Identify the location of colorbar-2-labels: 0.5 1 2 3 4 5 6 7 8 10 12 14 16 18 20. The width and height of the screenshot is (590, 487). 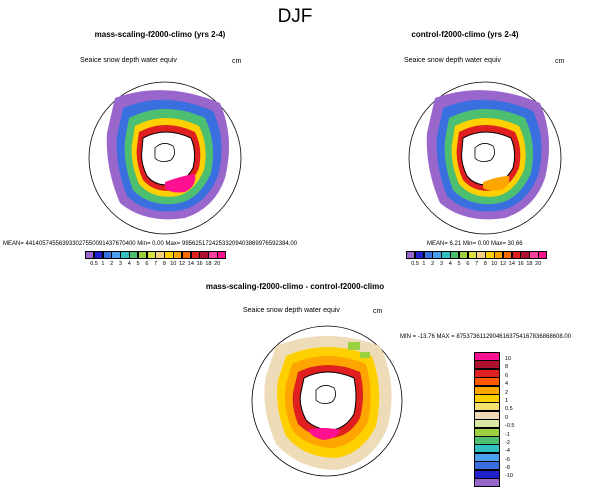
(474, 264).